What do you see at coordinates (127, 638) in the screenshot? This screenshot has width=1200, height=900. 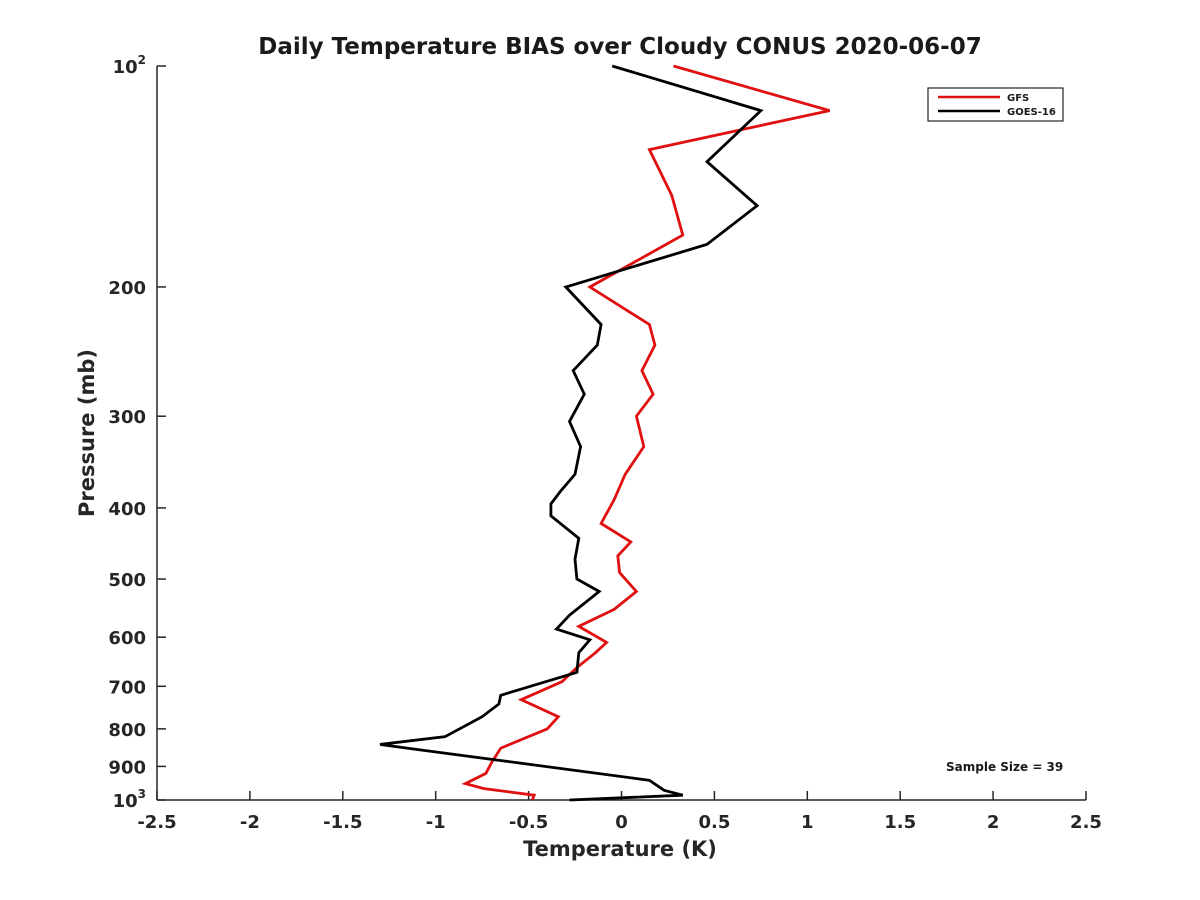 I see `y-tick-label: 600` at bounding box center [127, 638].